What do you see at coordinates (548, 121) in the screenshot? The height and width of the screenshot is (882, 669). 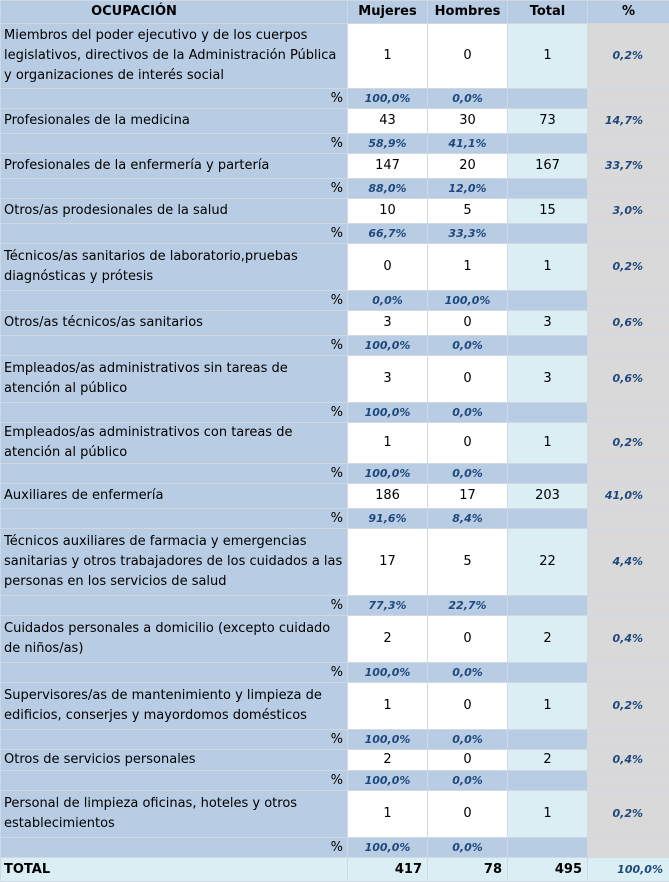 I see `total-count: 73` at bounding box center [548, 121].